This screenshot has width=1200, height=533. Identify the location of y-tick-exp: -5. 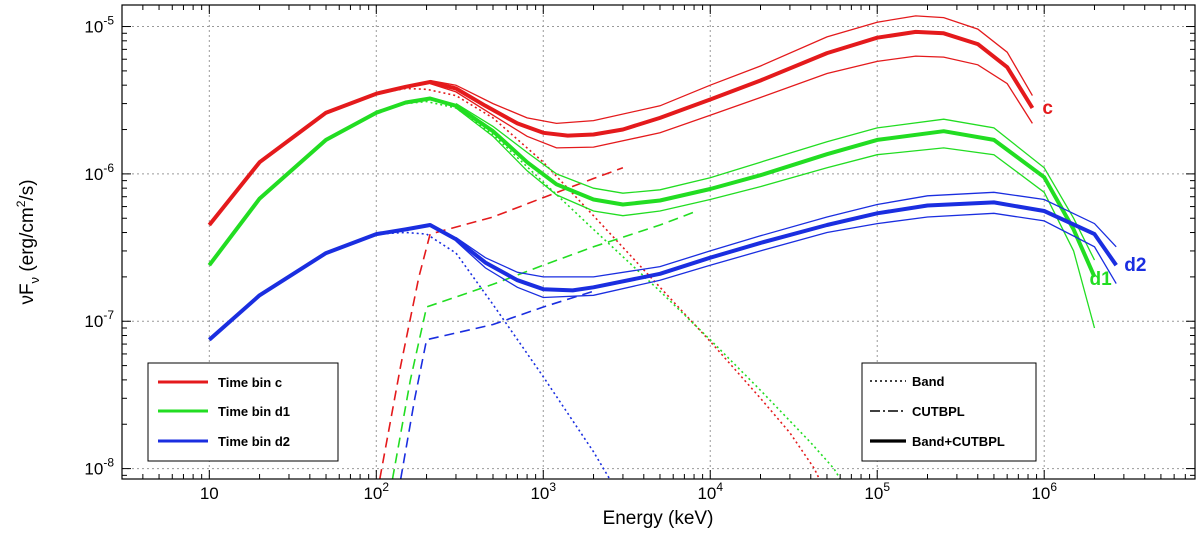
(108, 21).